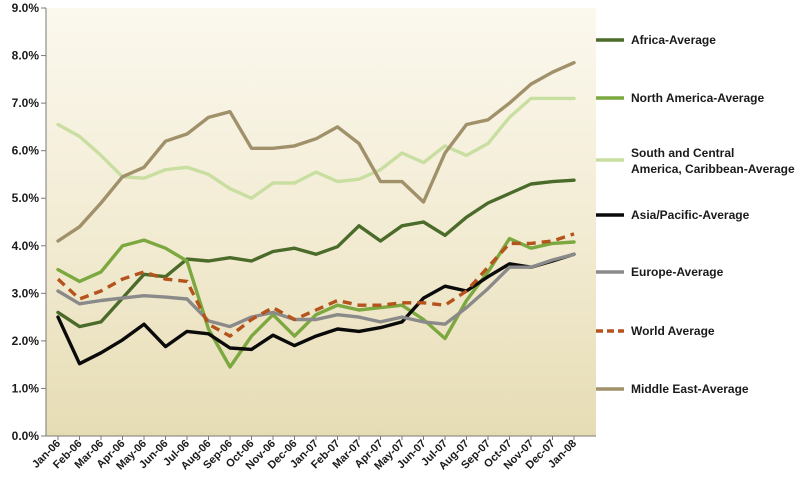 This screenshot has width=800, height=502. What do you see at coordinates (29, 222) in the screenshot?
I see `y-axis: 0.0% 1.0% 2.0% 3.0% 4.0% 5.0% 6.0% 7.0% 8.0% 9.0%` at bounding box center [29, 222].